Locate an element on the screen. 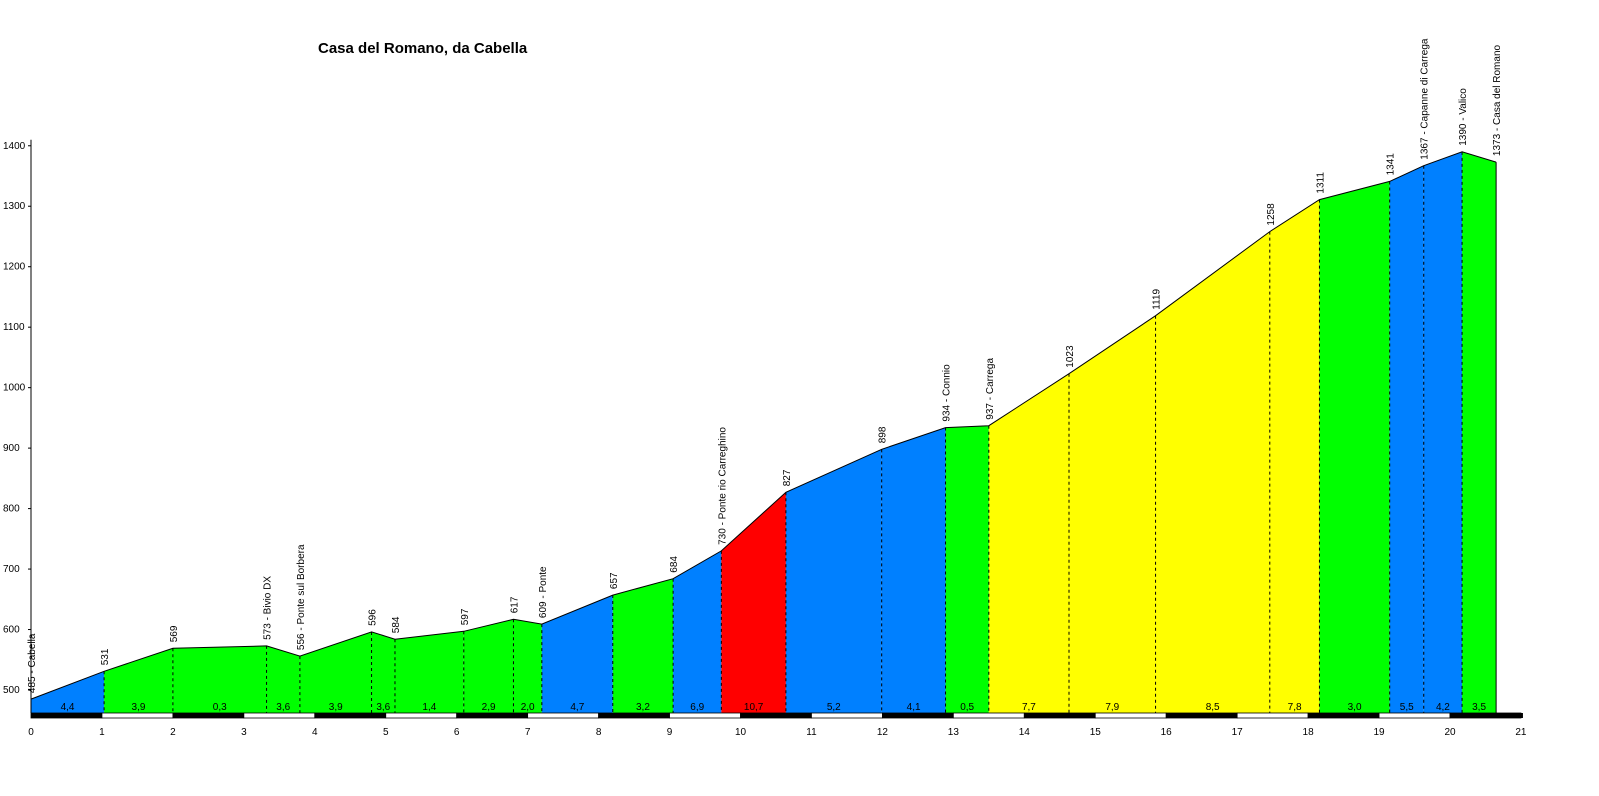  gradient-label: 3,6 is located at coordinates (283, 707).